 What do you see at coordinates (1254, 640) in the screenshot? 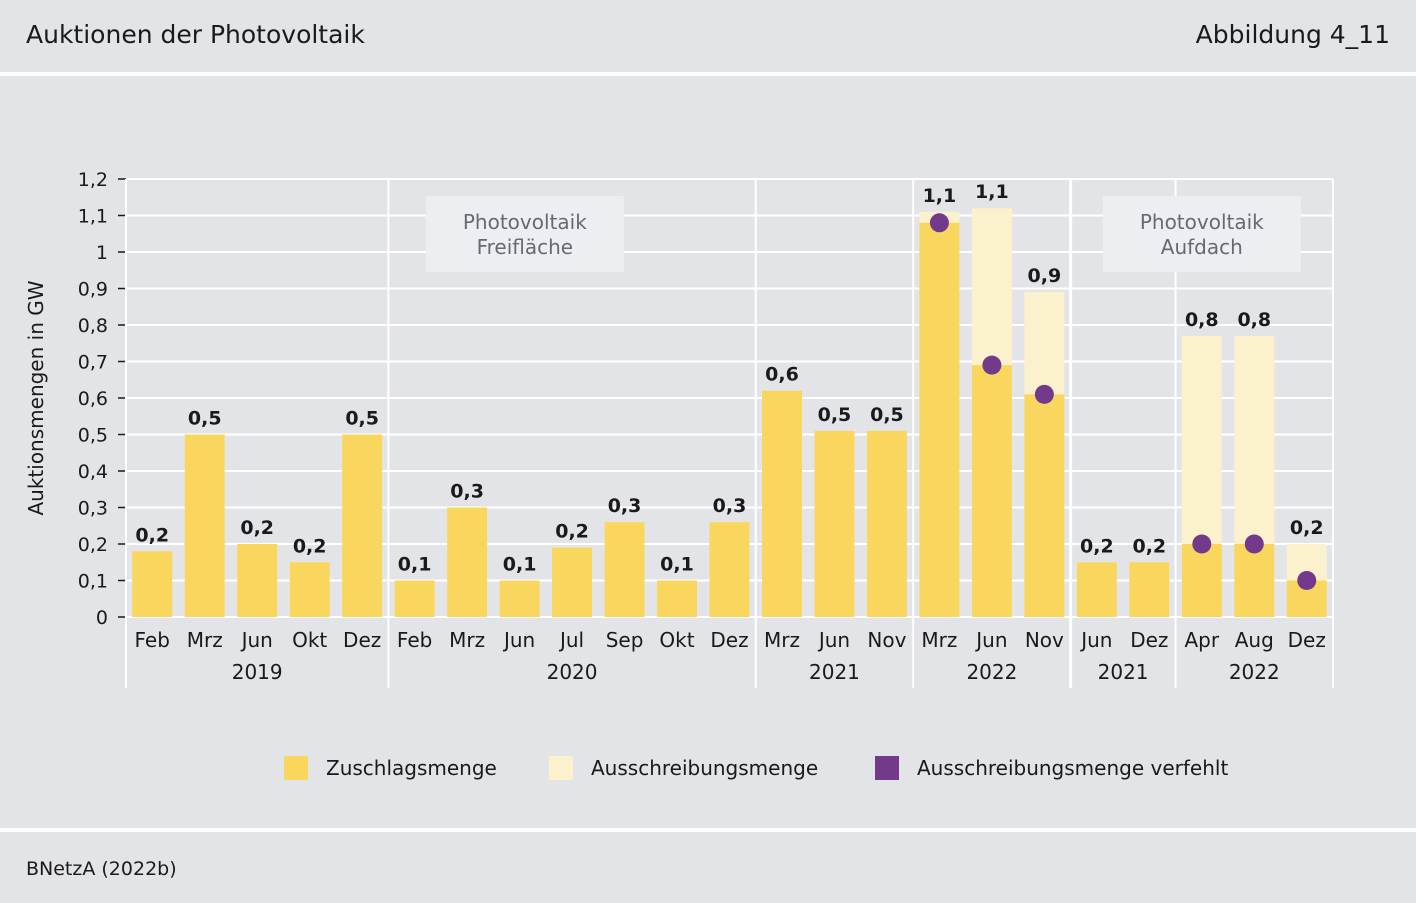
I see `x-tick-label: Aug` at bounding box center [1254, 640].